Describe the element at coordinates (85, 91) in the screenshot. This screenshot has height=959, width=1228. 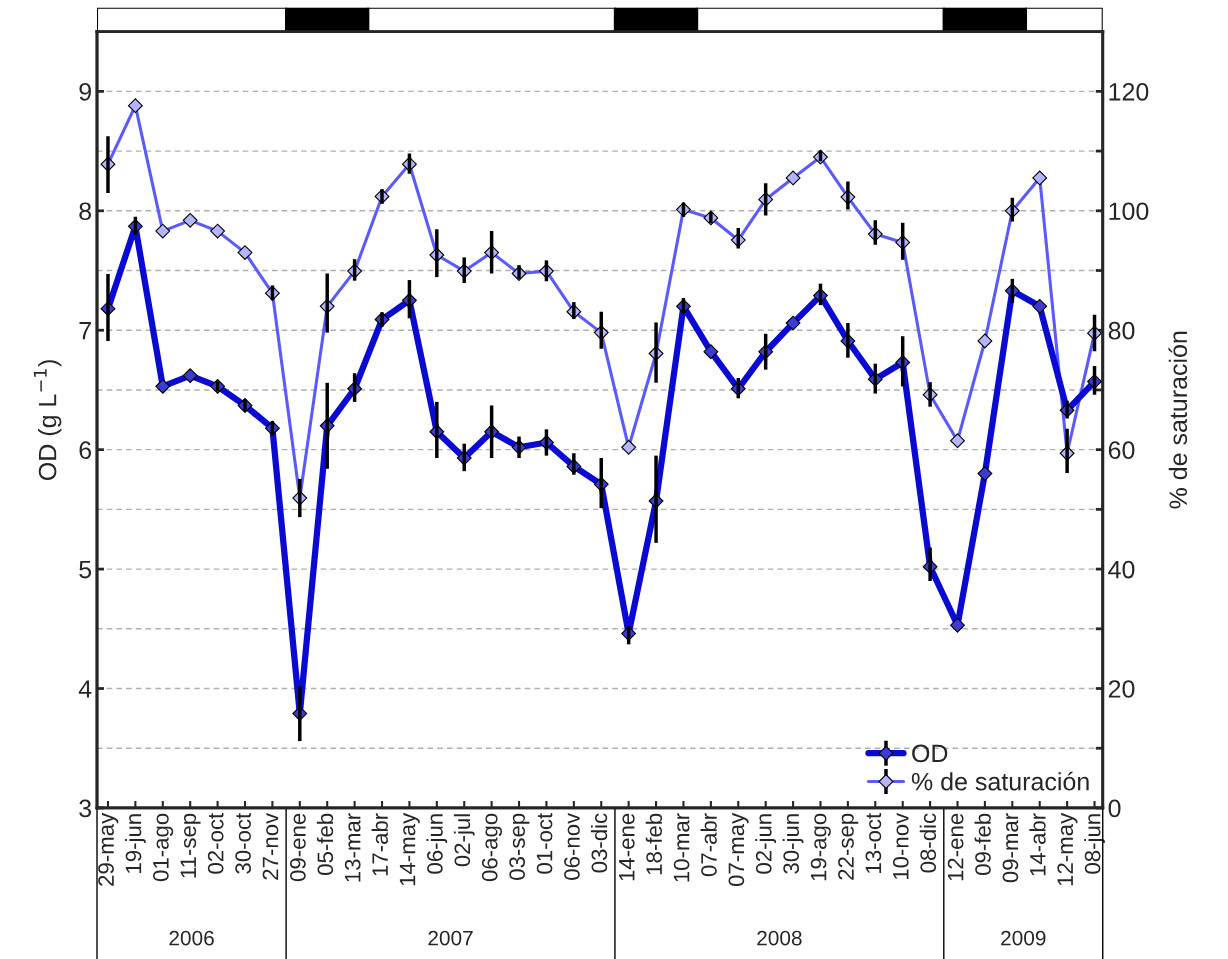
I see `y-tick-label: 9` at that location.